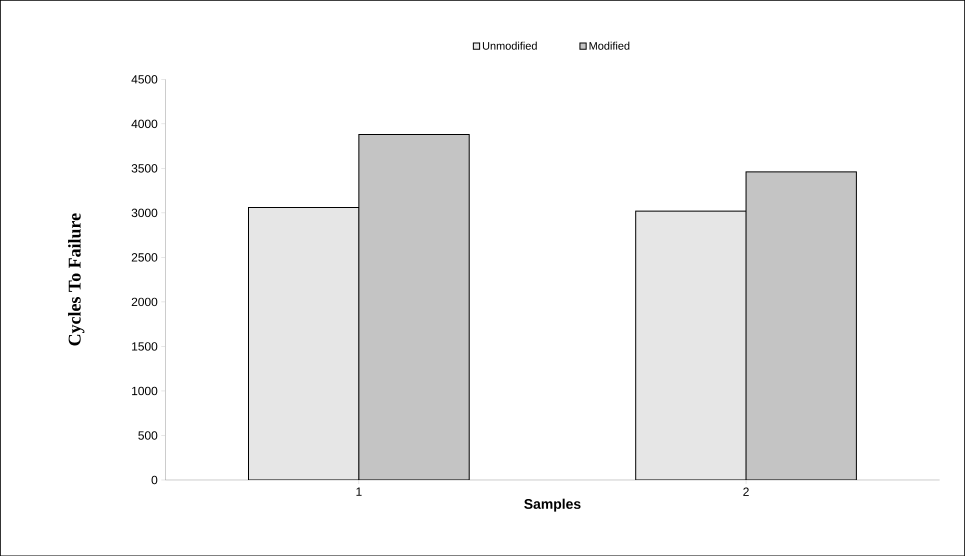 The image size is (965, 556). Describe the element at coordinates (145, 168) in the screenshot. I see `y-tick-label: 3500` at that location.